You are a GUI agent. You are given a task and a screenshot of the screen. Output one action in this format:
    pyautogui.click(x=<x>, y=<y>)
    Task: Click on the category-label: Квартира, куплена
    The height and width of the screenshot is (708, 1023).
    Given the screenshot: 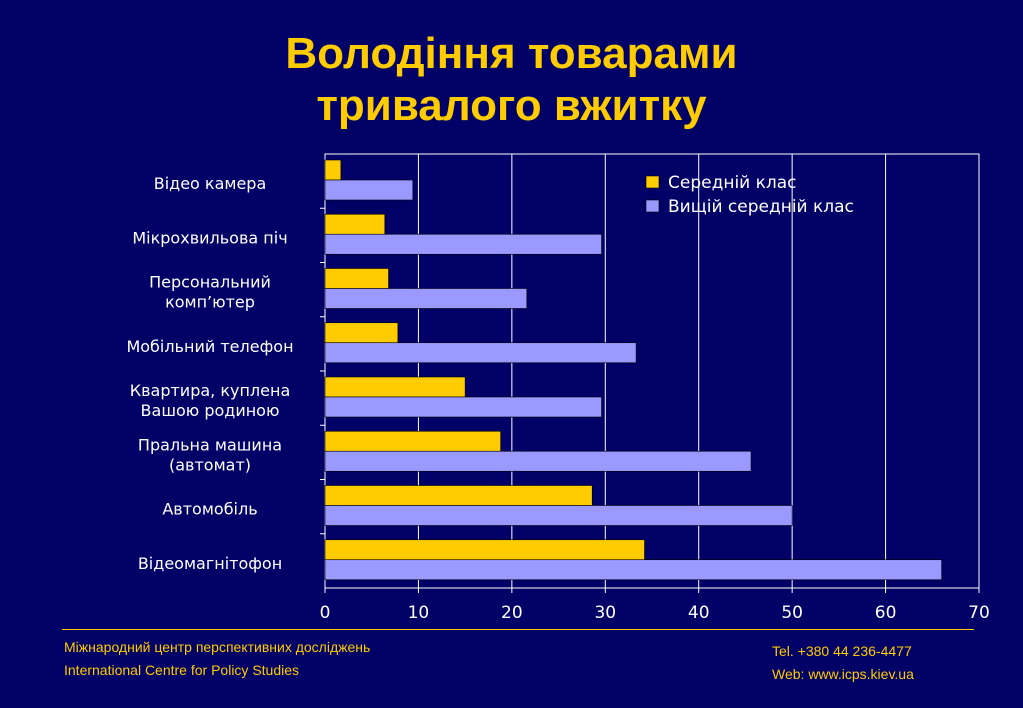 What is the action you would take?
    pyautogui.click(x=210, y=390)
    